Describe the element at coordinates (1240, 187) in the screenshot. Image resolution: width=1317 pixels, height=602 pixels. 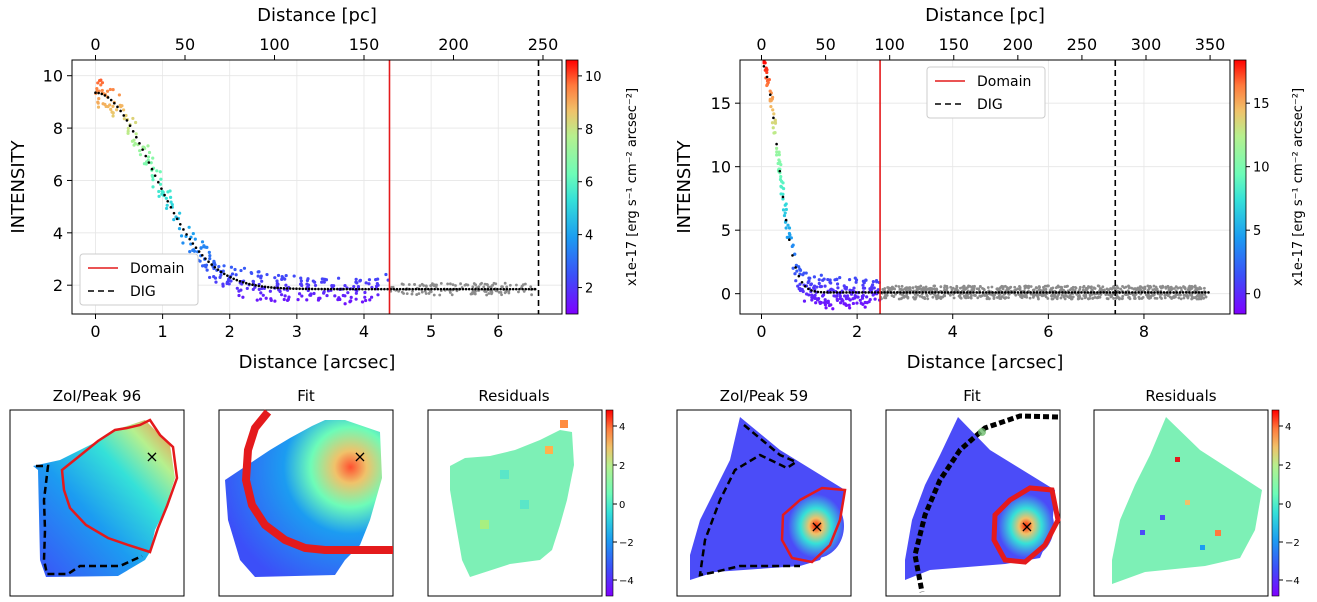
I see `colorbar` at that location.